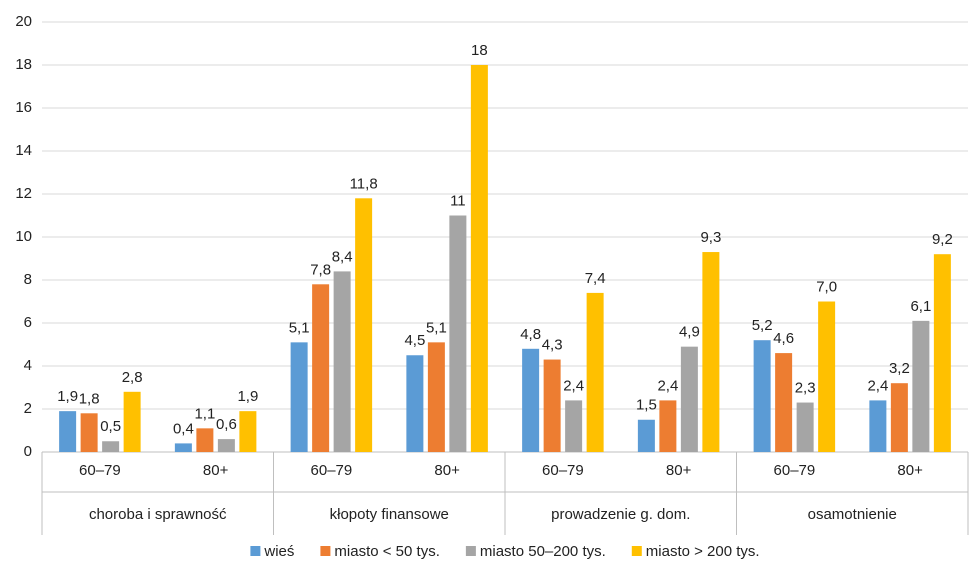 This screenshot has height=569, width=973. What do you see at coordinates (805, 388) in the screenshot?
I see `value-label: 2,3` at bounding box center [805, 388].